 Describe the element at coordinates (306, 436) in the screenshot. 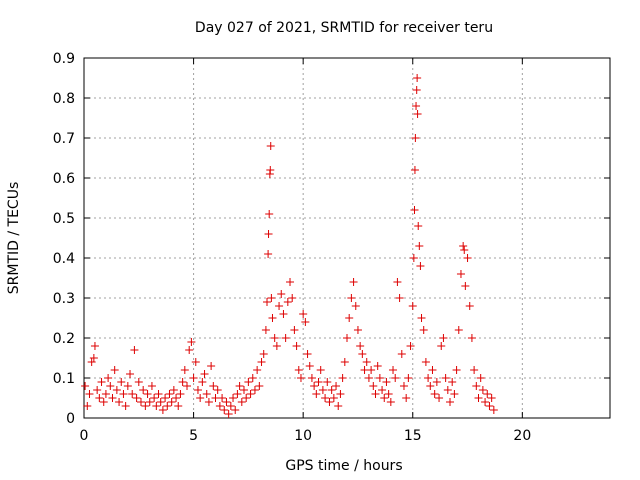

I see `x-axis-tick-labels: 0 5 10 15 20` at that location.